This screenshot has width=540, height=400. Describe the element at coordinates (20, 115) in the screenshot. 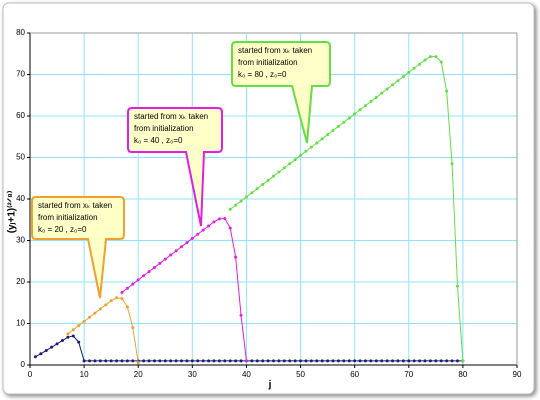

I see `y-tick-label: 60` at that location.